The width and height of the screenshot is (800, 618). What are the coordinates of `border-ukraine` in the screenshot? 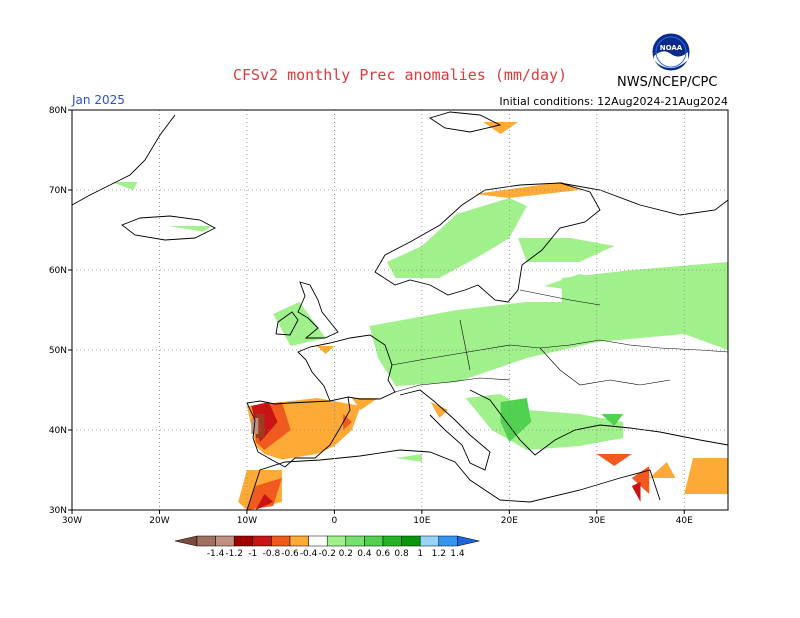 It's located at (605, 366).